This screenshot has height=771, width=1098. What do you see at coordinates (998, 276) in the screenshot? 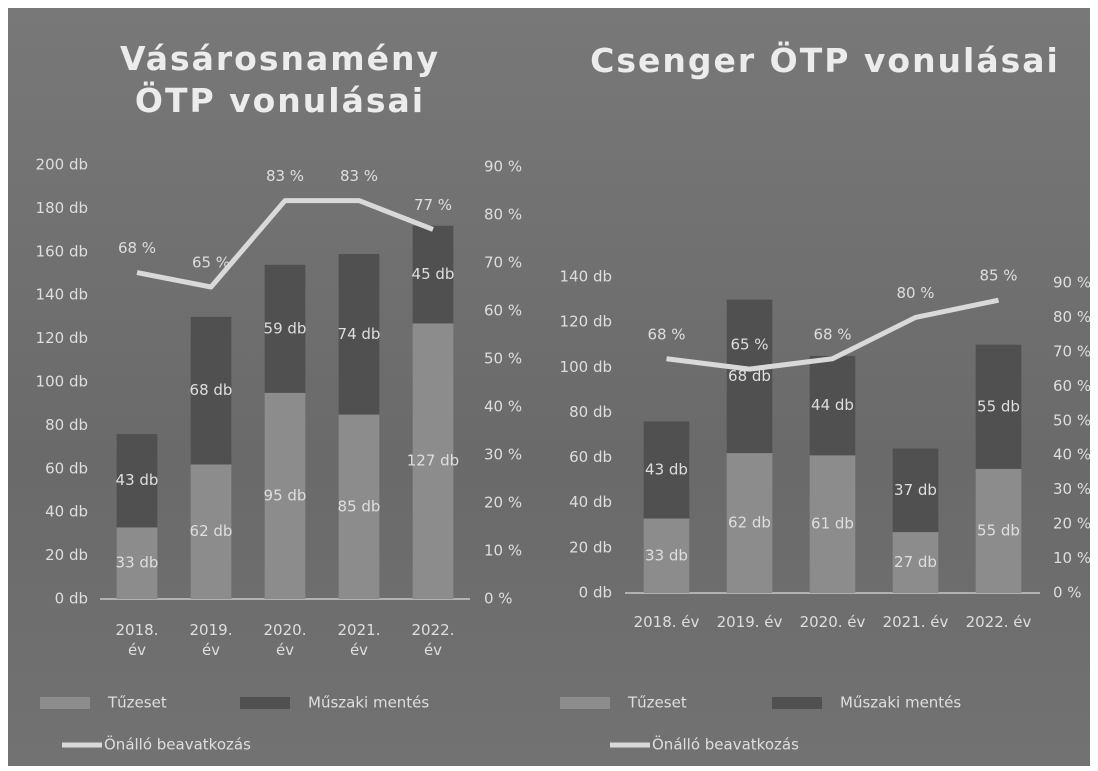
I see `line-value-label: 85 %` at bounding box center [998, 276].